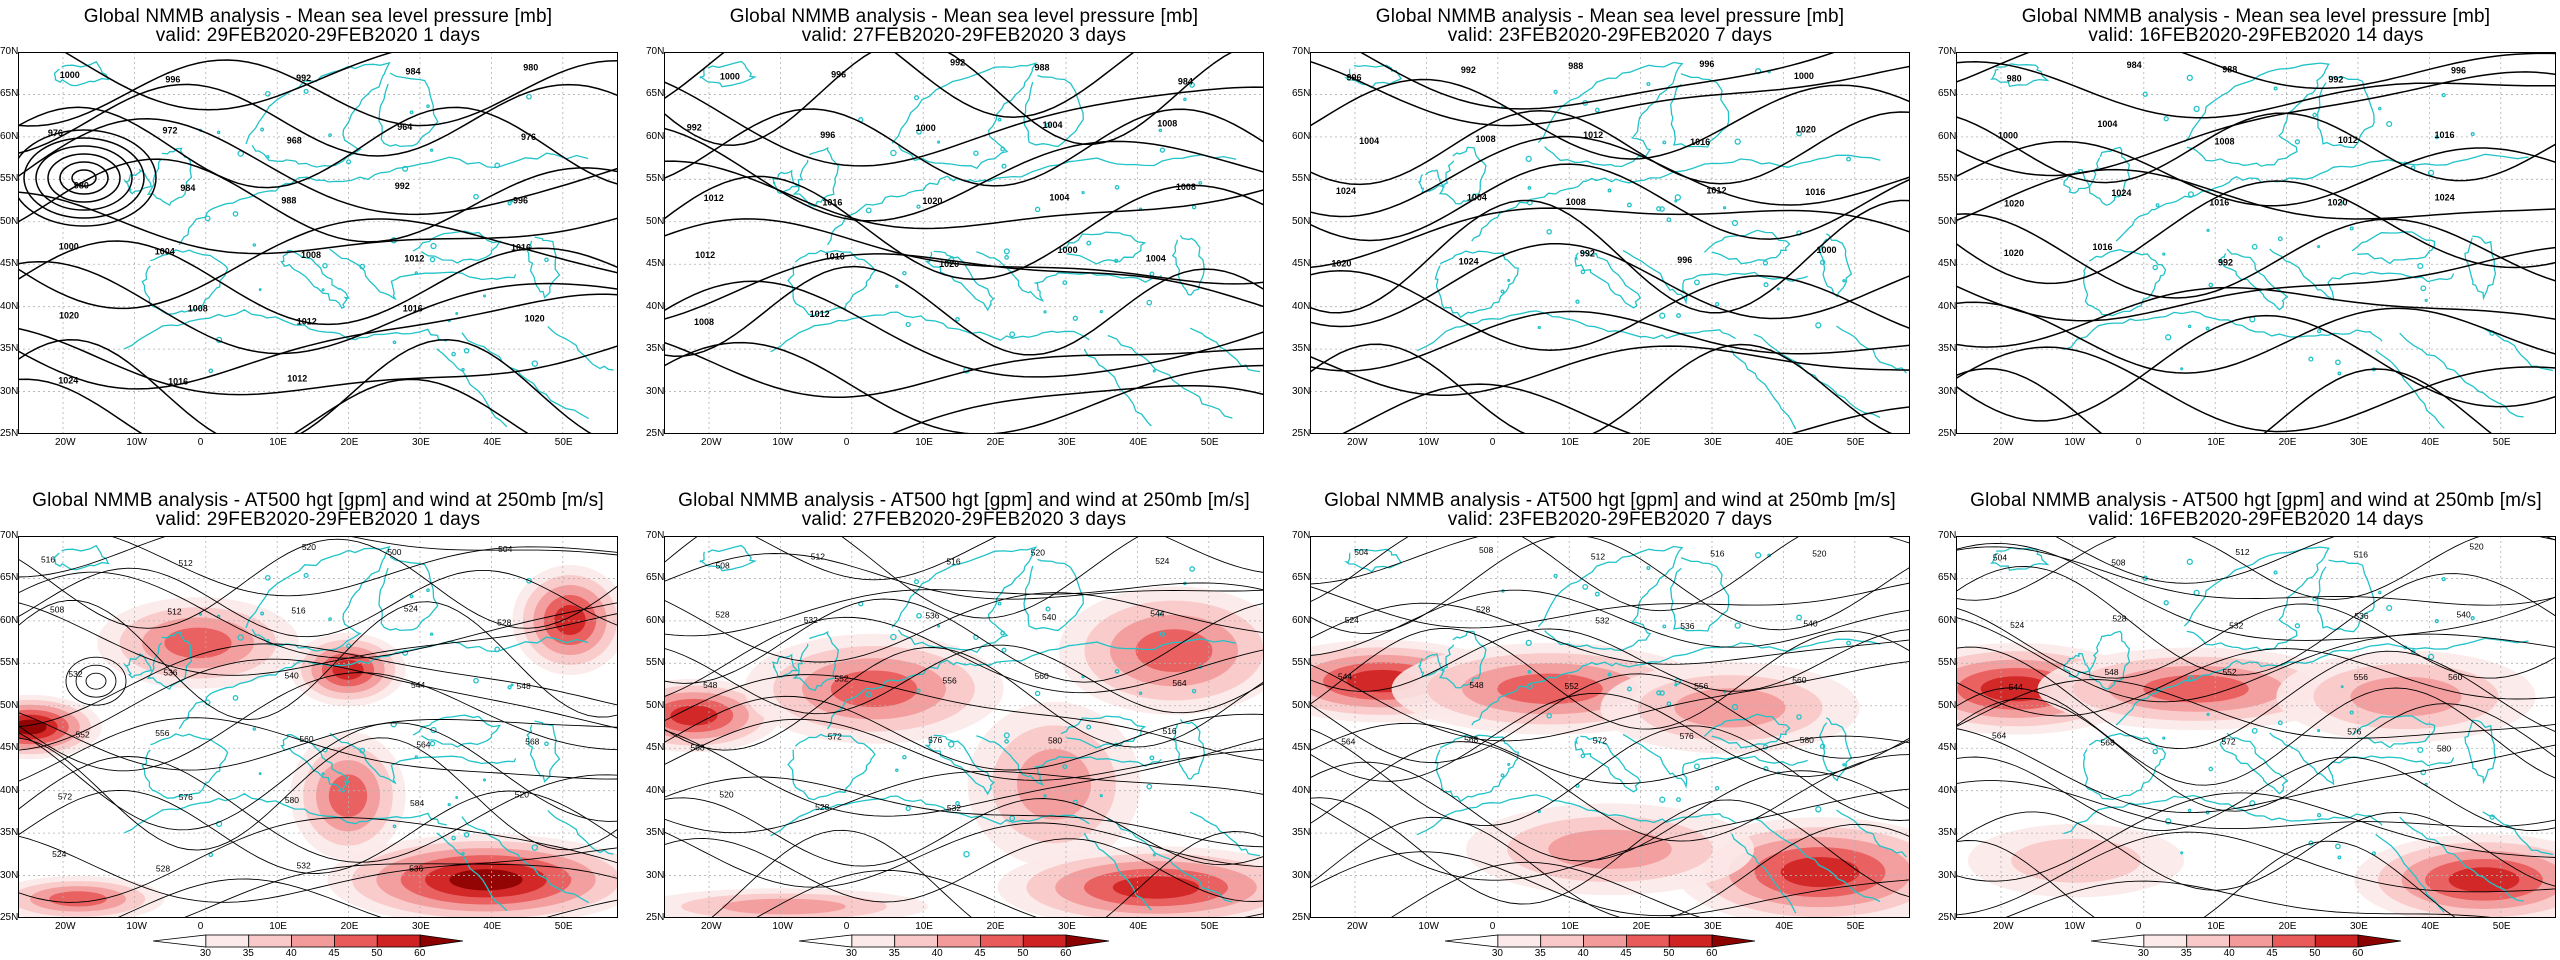 This screenshot has width=2560, height=960. I want to click on isoline-label: 524, so click(1352, 620).